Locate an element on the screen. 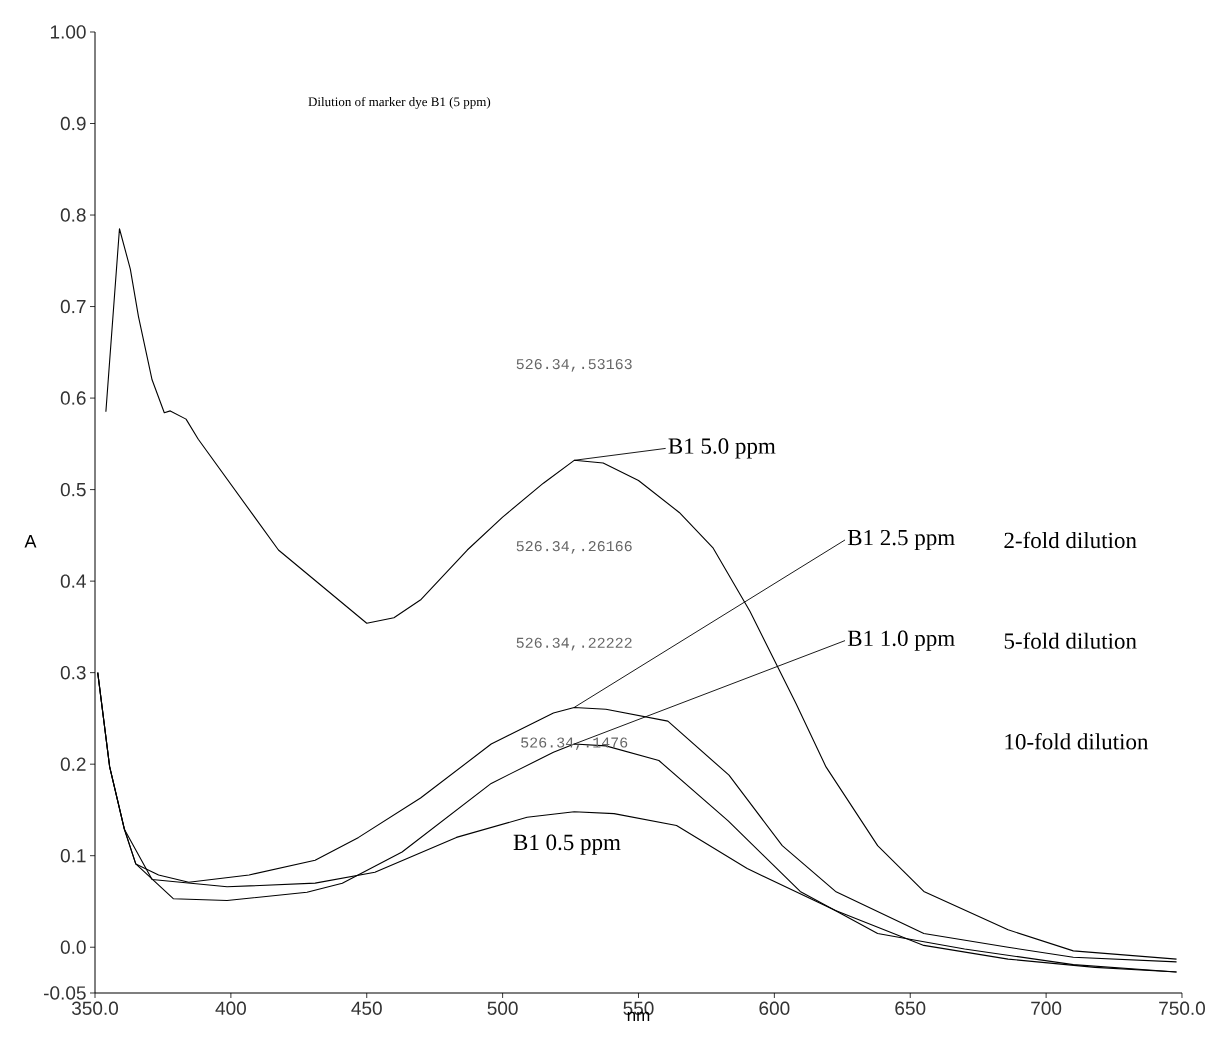 This screenshot has height=1054, width=1212. y-tick-label: 0.8 is located at coordinates (73, 215).